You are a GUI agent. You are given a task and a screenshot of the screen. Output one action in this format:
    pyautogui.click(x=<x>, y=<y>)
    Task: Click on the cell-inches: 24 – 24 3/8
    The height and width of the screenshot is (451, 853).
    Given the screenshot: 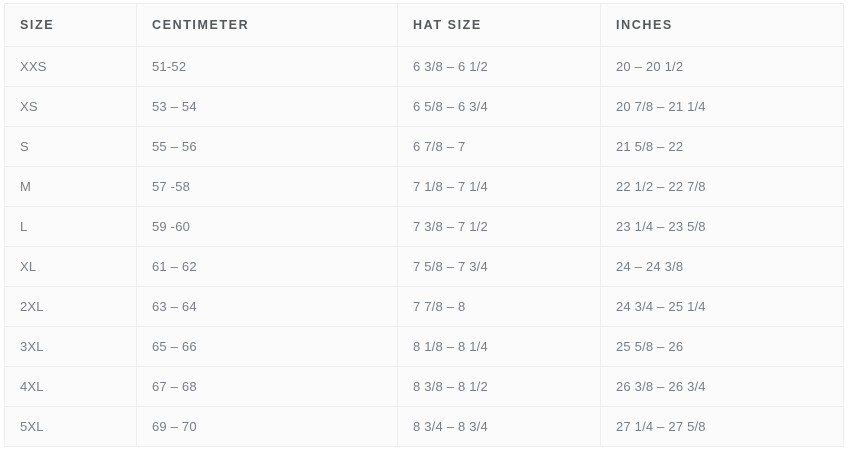 What is the action you would take?
    pyautogui.click(x=722, y=266)
    